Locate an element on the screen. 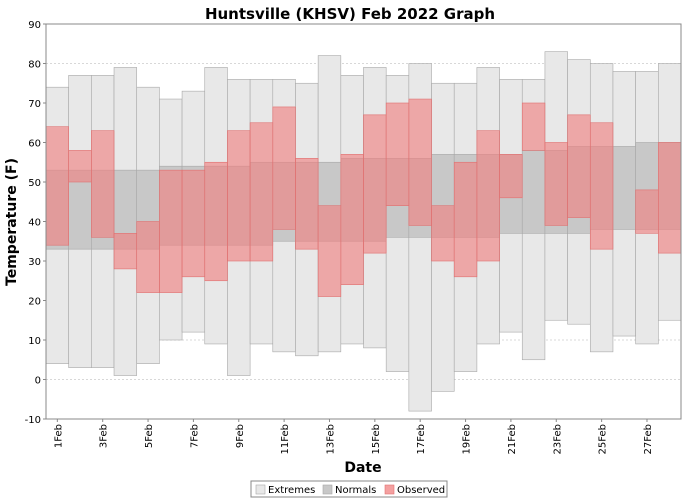 The height and width of the screenshot is (500, 700). x-tick-label: 21Feb is located at coordinates (512, 439).